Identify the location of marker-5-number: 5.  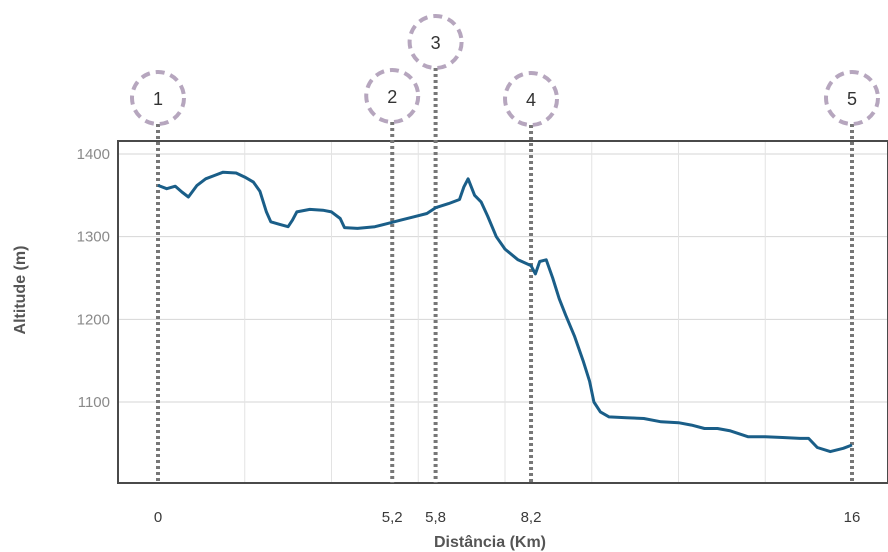
(852, 99).